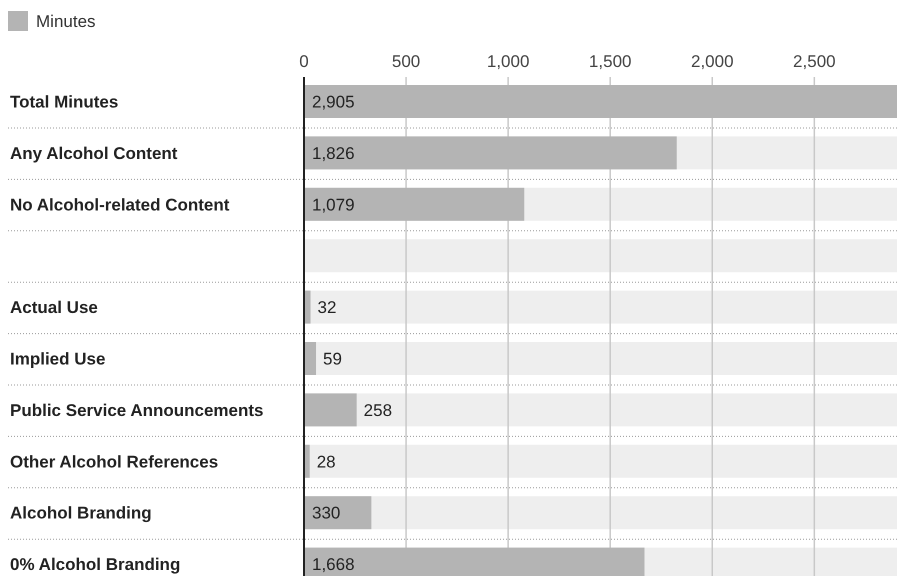 The image size is (897, 576). Describe the element at coordinates (326, 462) in the screenshot. I see `text: 28` at that location.